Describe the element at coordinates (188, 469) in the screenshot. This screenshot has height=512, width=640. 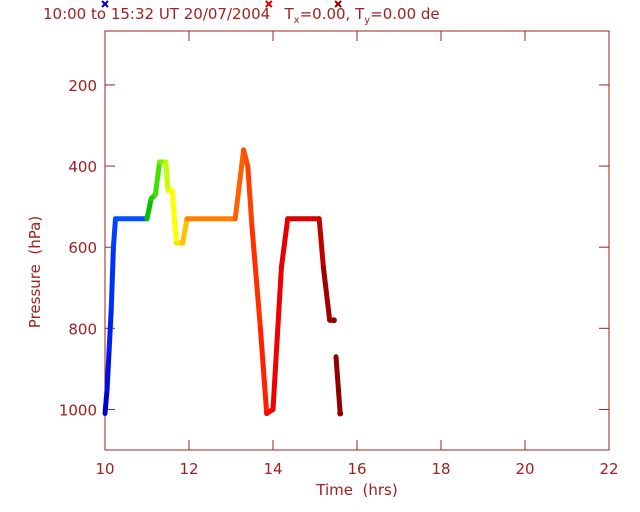
I see `x-tick-label: 12` at that location.